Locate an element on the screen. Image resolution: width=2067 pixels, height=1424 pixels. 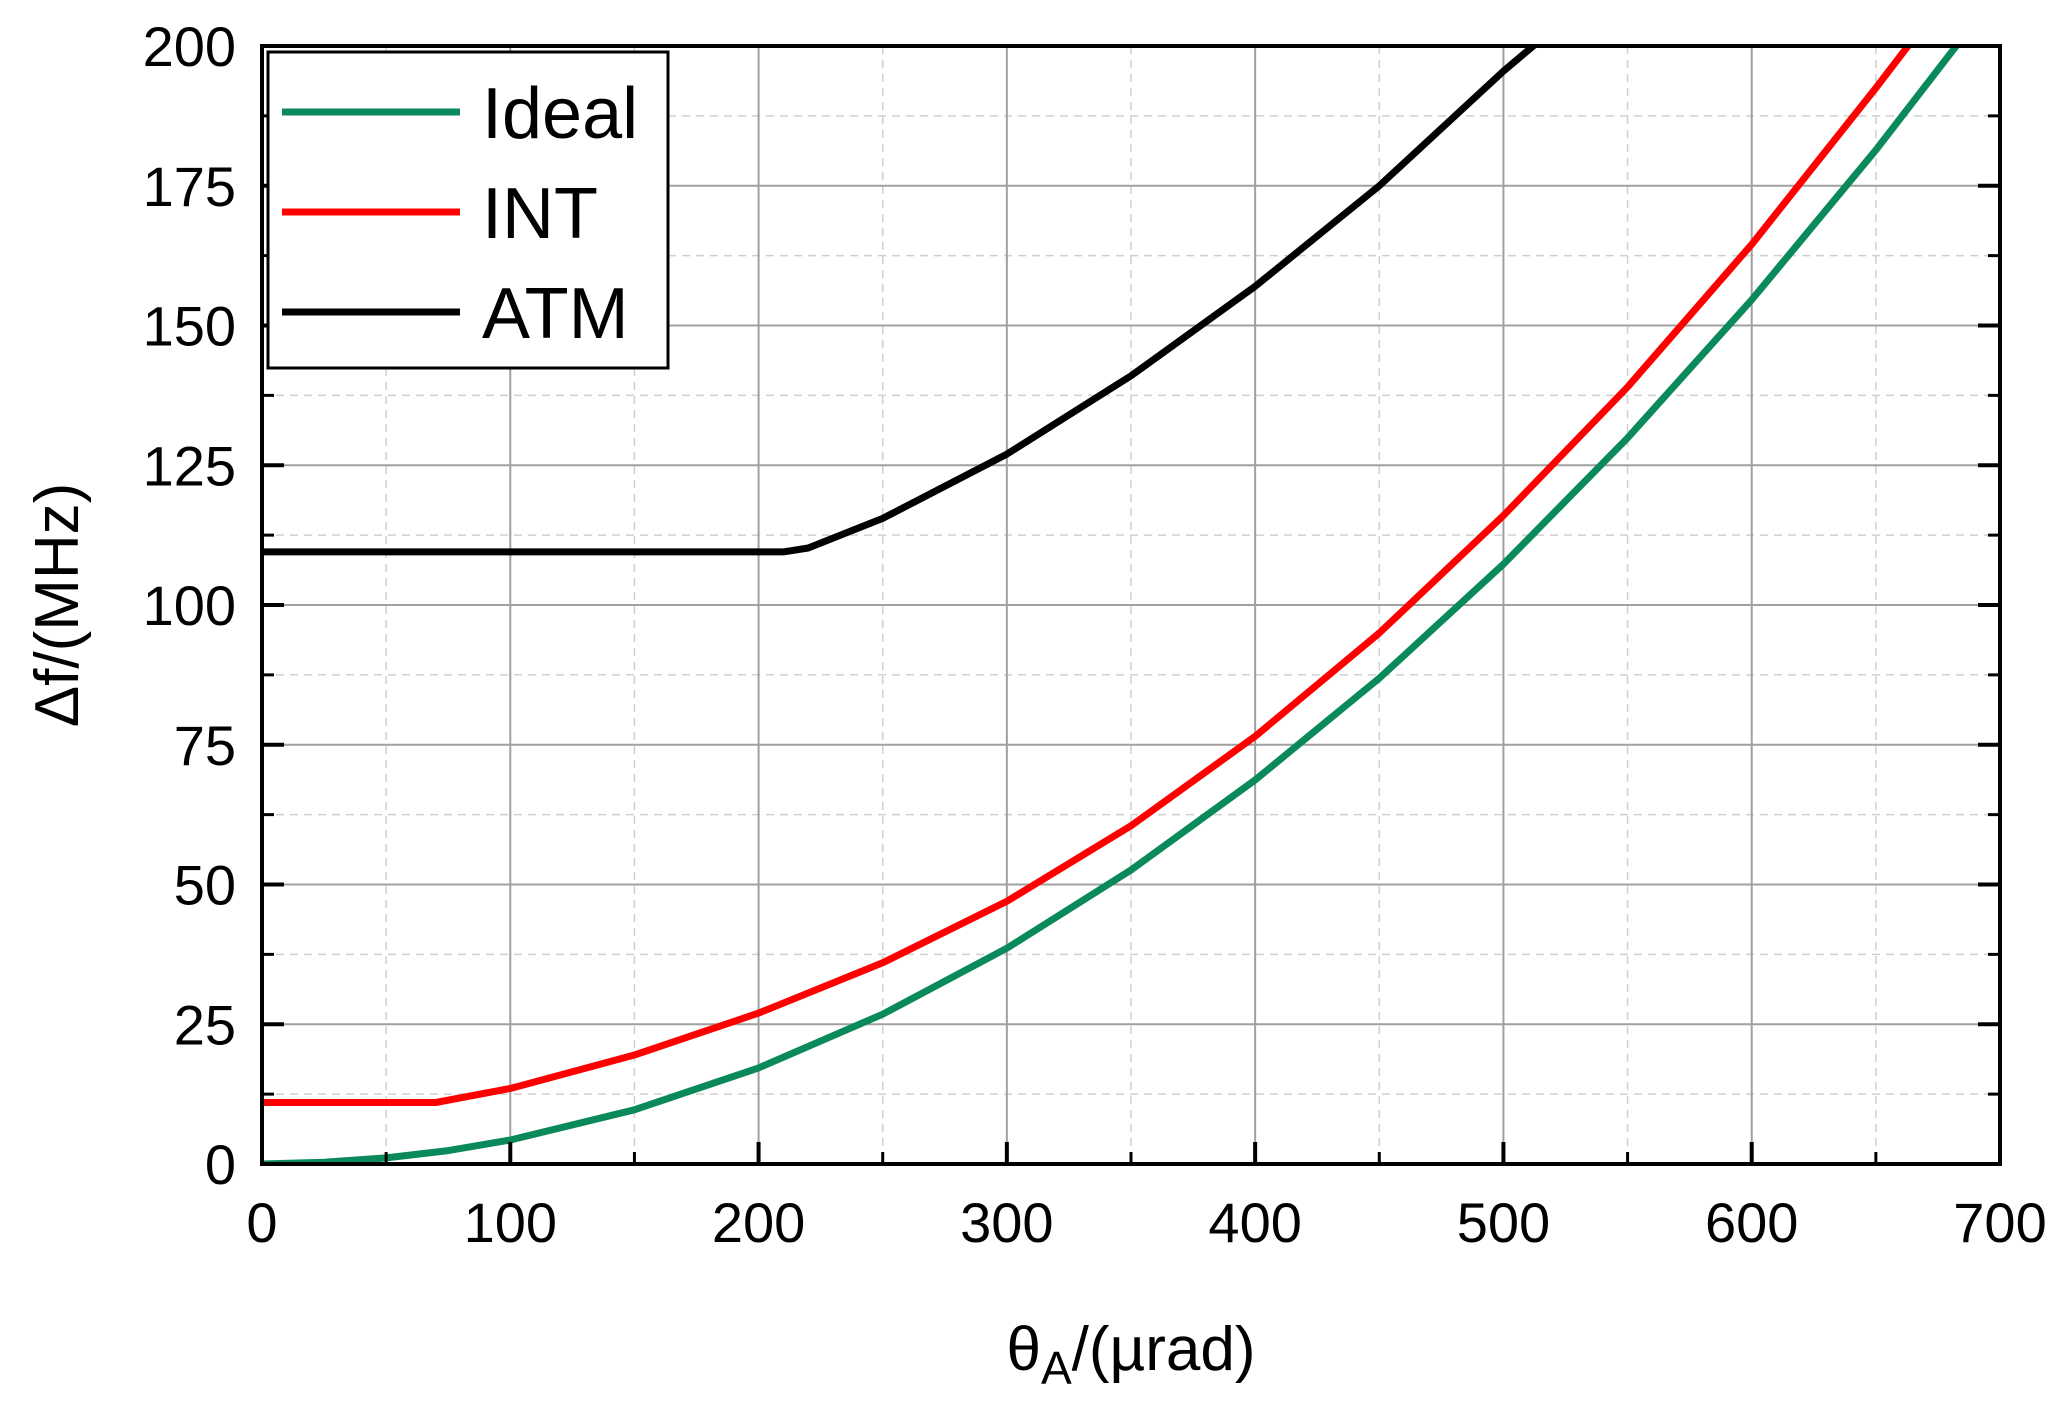
x-tick-label: 200 is located at coordinates (758, 1222).